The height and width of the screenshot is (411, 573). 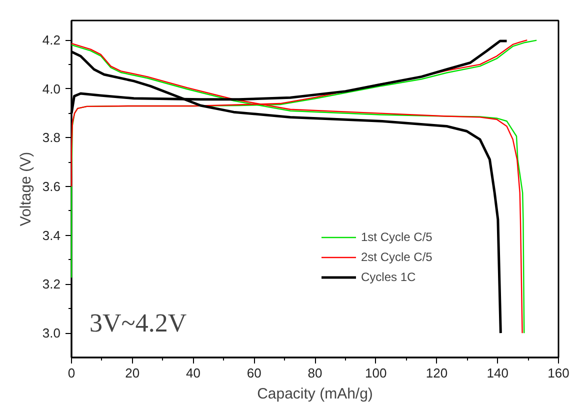 What do you see at coordinates (388, 277) in the screenshot?
I see `legend-label: Cycles 1C` at bounding box center [388, 277].